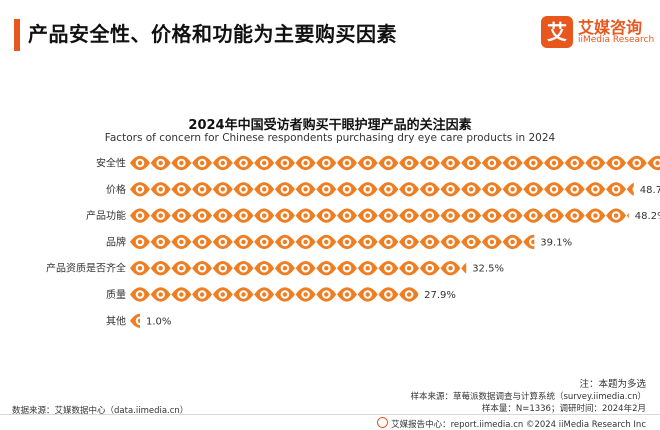  Describe the element at coordinates (158, 321) in the screenshot. I see `value-label: 1.0%` at that location.